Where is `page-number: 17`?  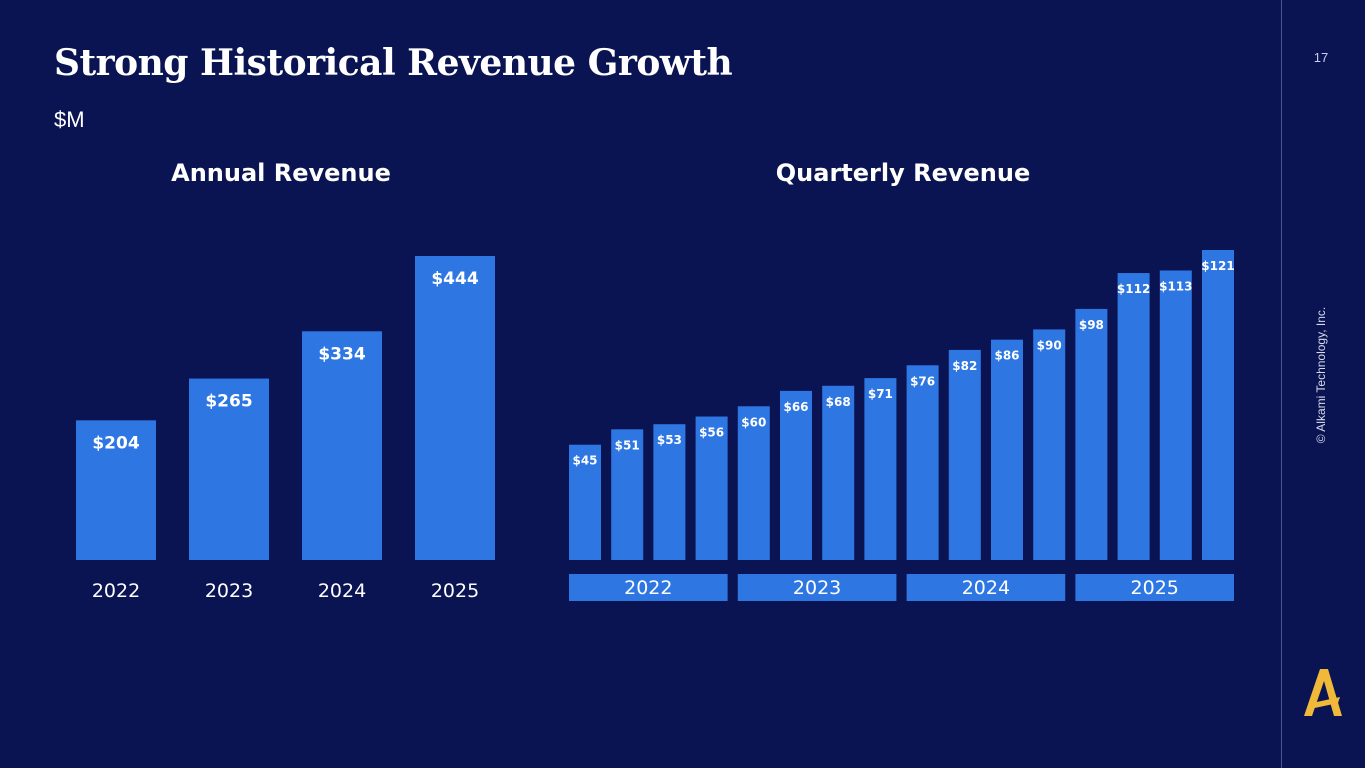
page-number: 17 is located at coordinates (1321, 57).